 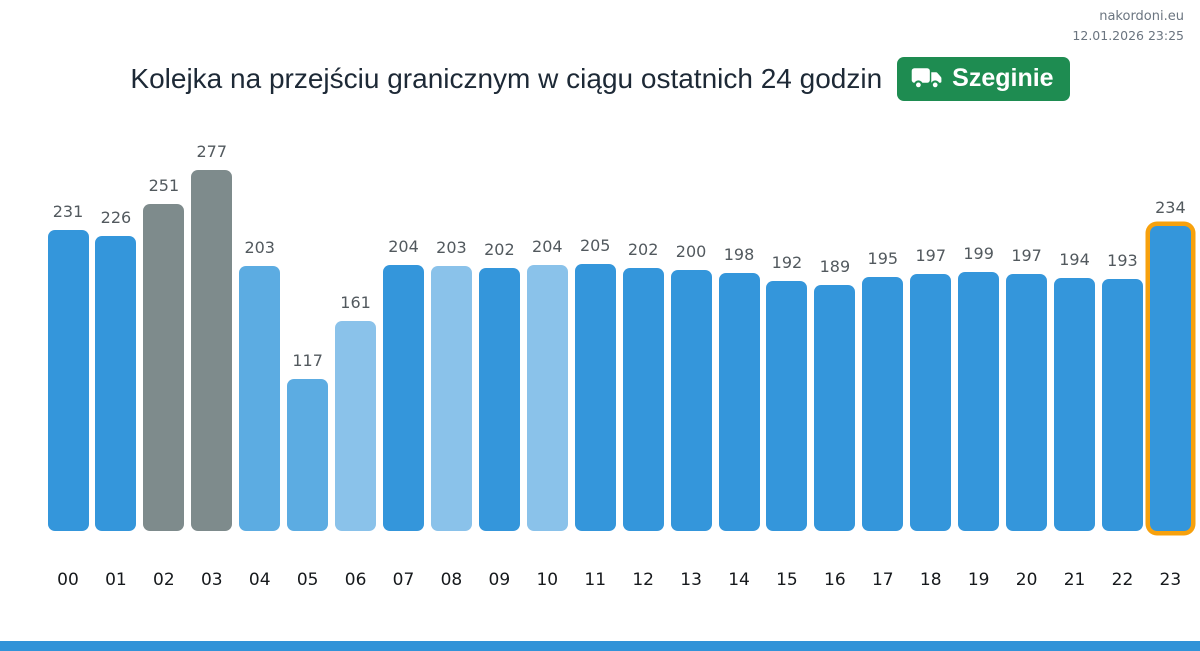 What do you see at coordinates (1170, 580) in the screenshot?
I see `x-axis-label-23: 23` at bounding box center [1170, 580].